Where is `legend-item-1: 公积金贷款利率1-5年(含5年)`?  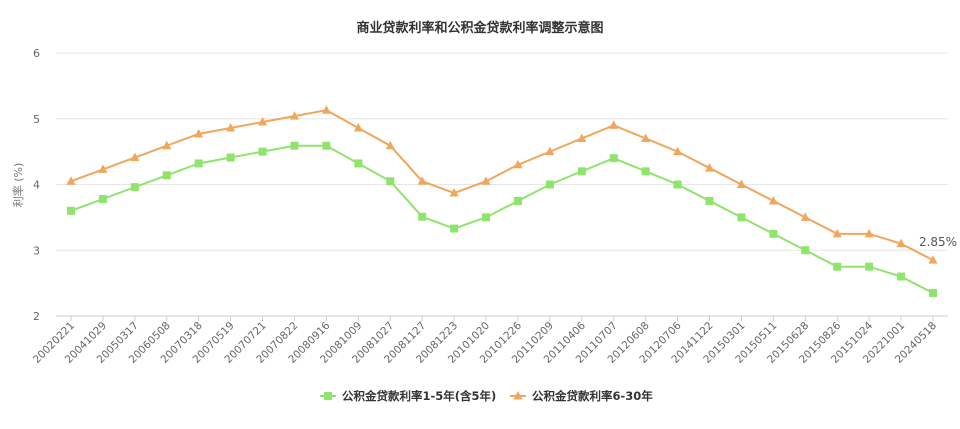 legend-item-1: 公积金贷款利率1-5年(含5年) is located at coordinates (408, 396).